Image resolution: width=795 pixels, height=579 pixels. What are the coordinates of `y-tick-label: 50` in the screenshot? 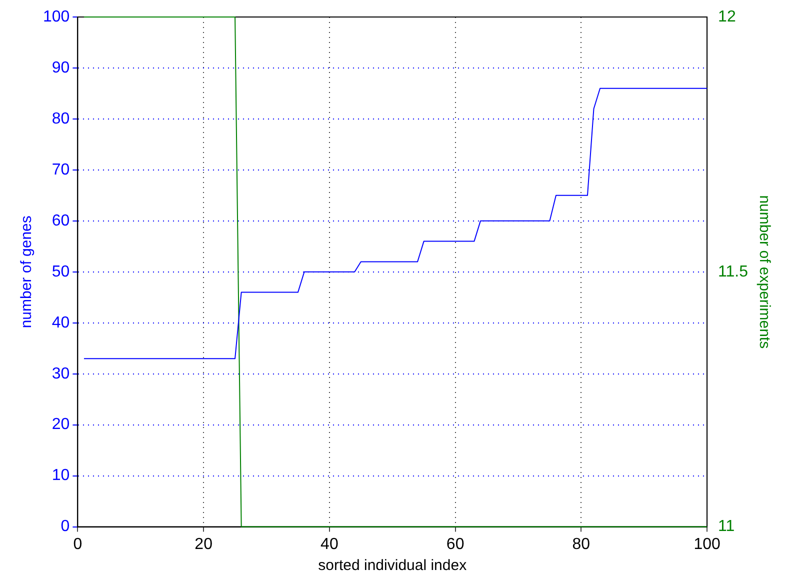 It's located at (61, 271).